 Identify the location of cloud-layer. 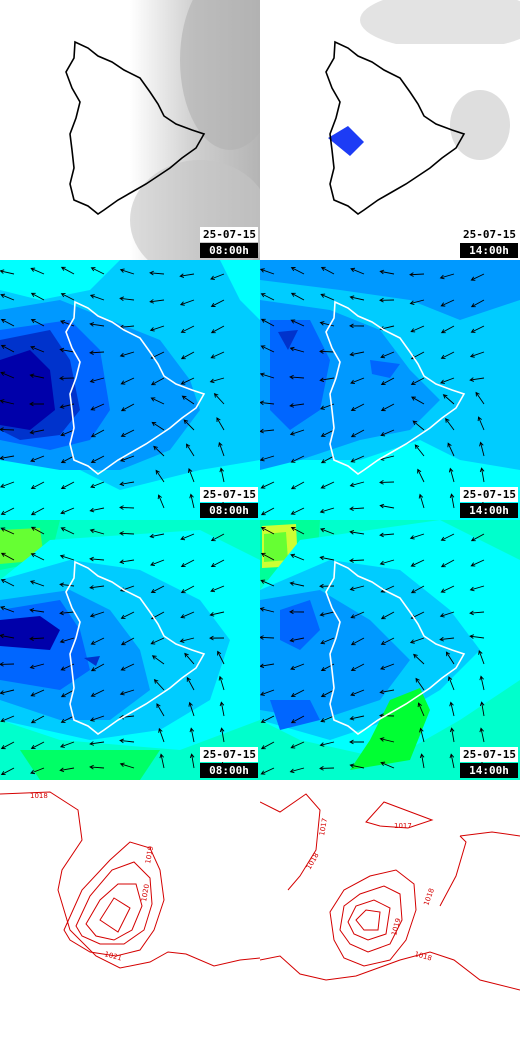
(130, 130).